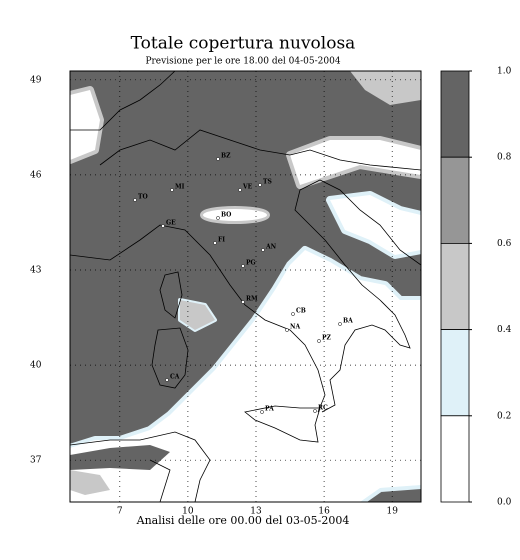 This screenshot has width=520, height=560. Describe the element at coordinates (327, 338) in the screenshot. I see `city-label: PZ` at that location.